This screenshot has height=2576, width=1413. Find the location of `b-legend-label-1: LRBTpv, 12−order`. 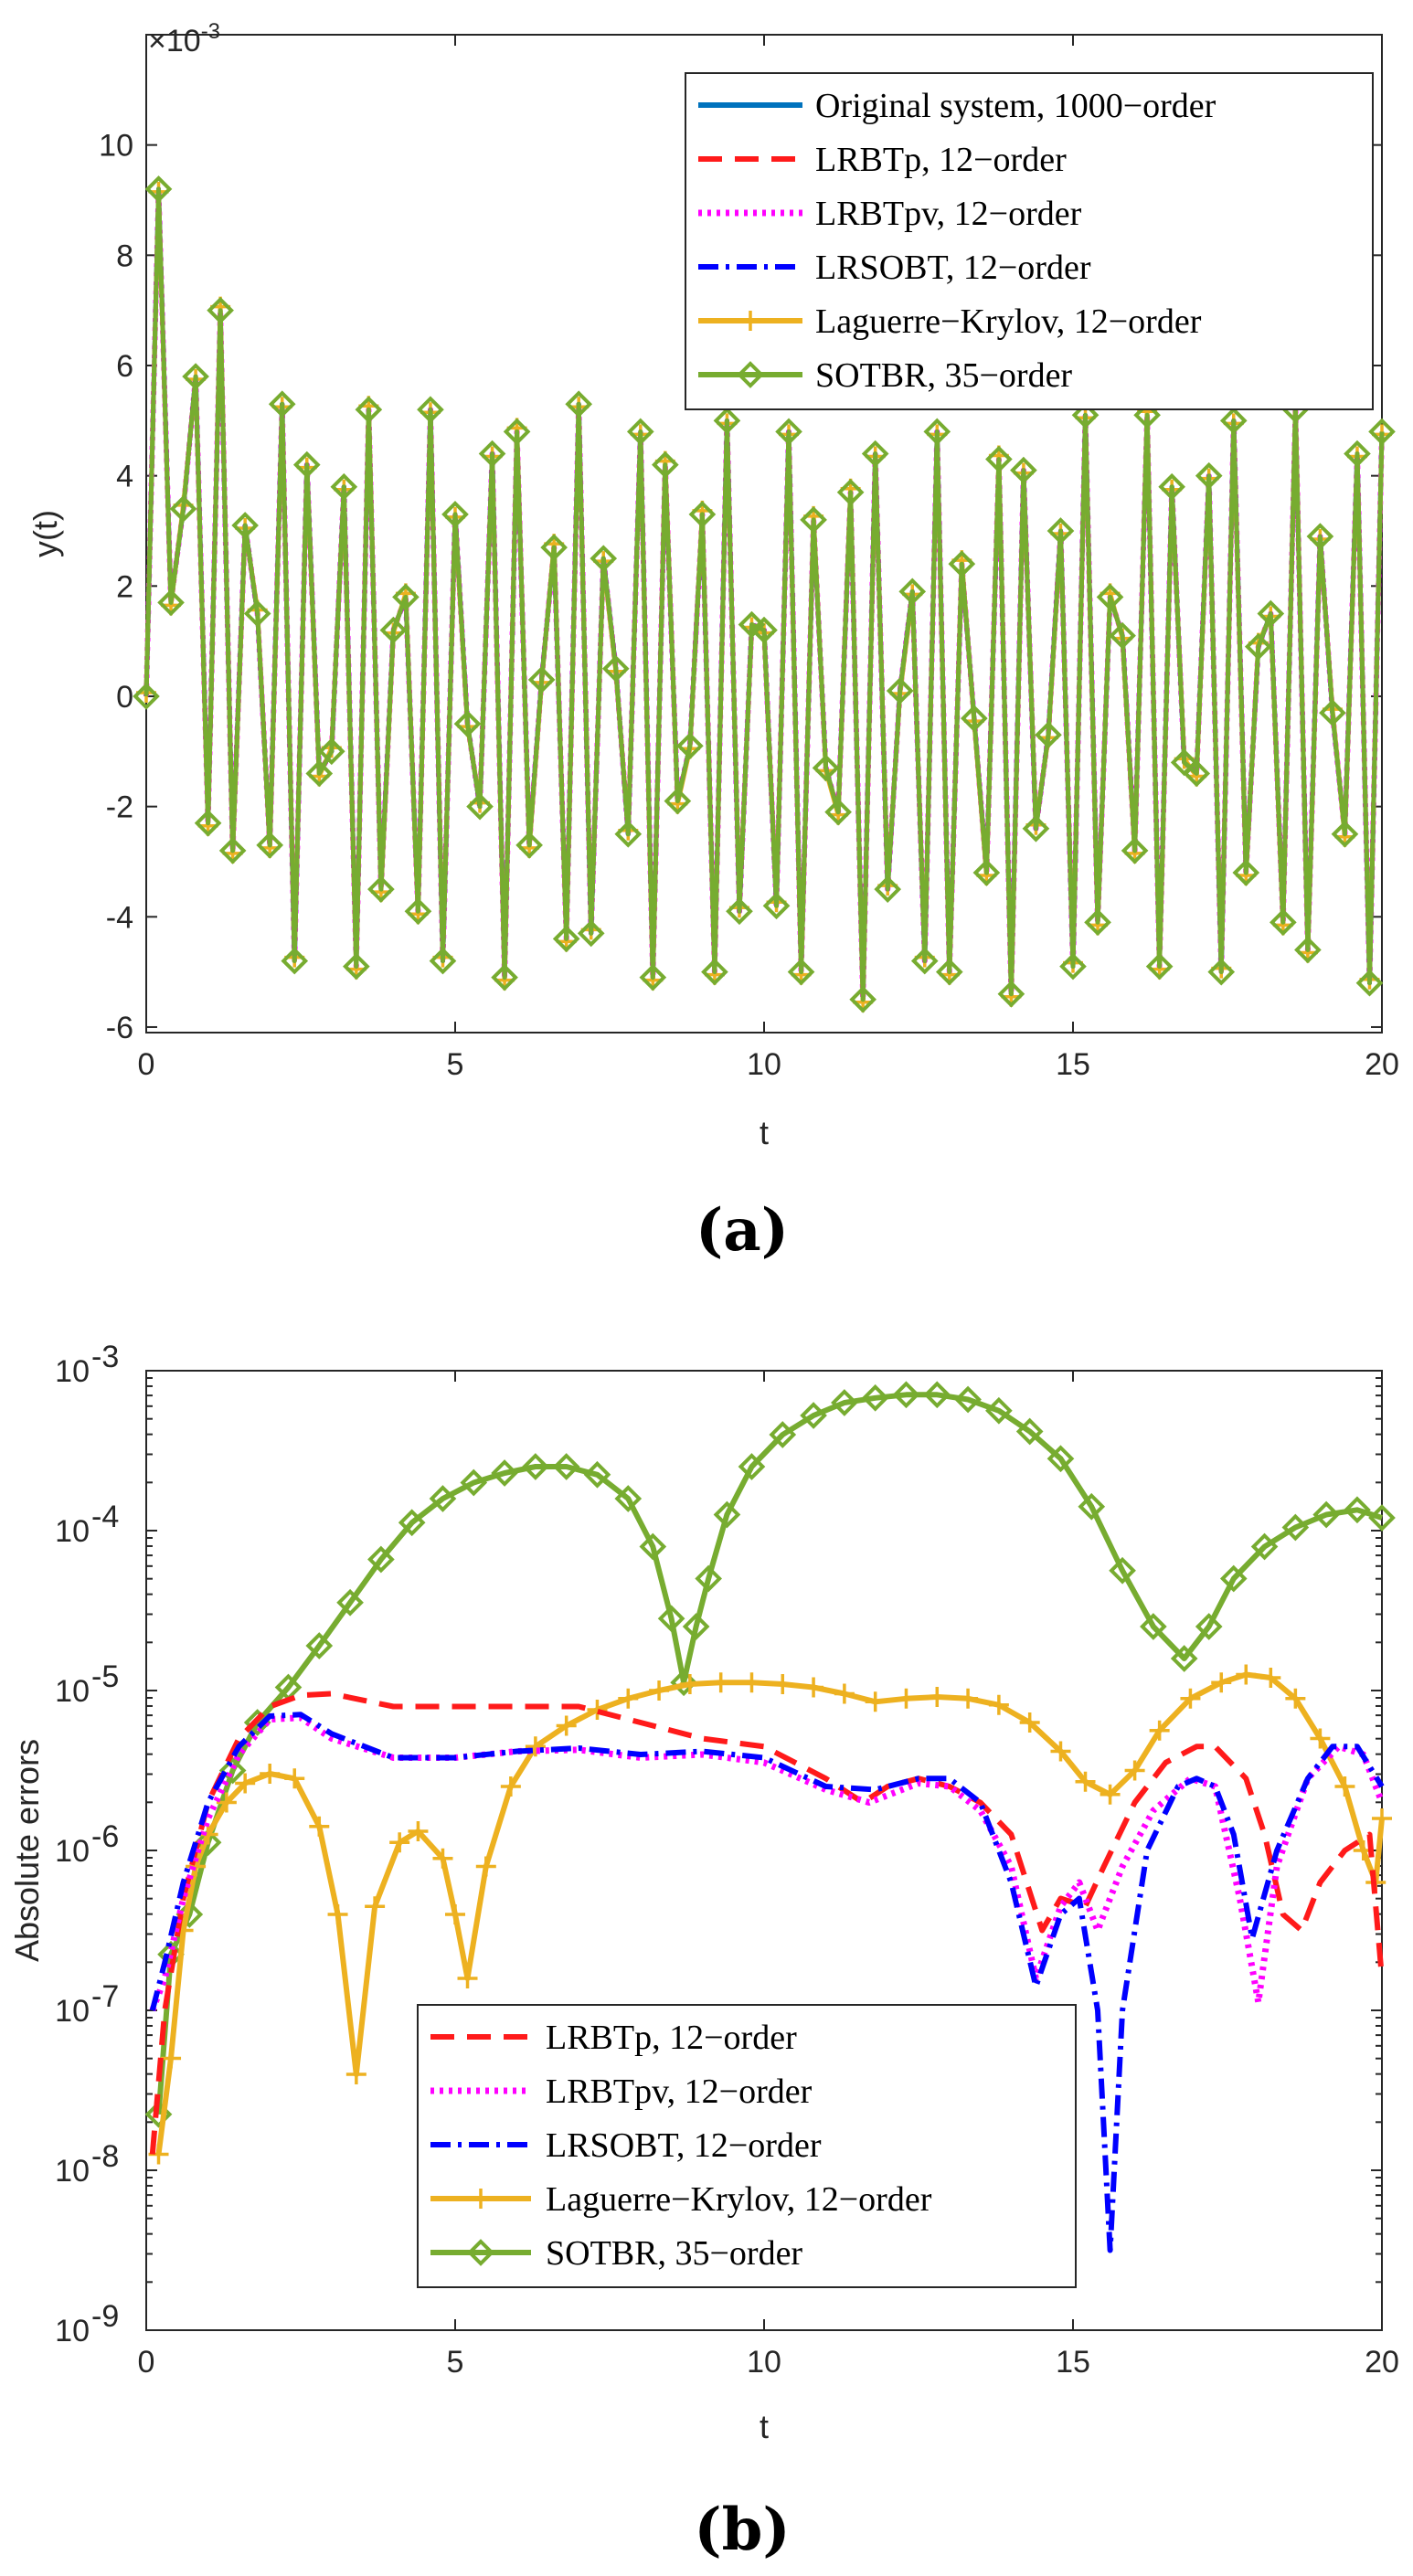

b-legend-label-1: LRBTpv, 12−order is located at coordinates (679, 2091).